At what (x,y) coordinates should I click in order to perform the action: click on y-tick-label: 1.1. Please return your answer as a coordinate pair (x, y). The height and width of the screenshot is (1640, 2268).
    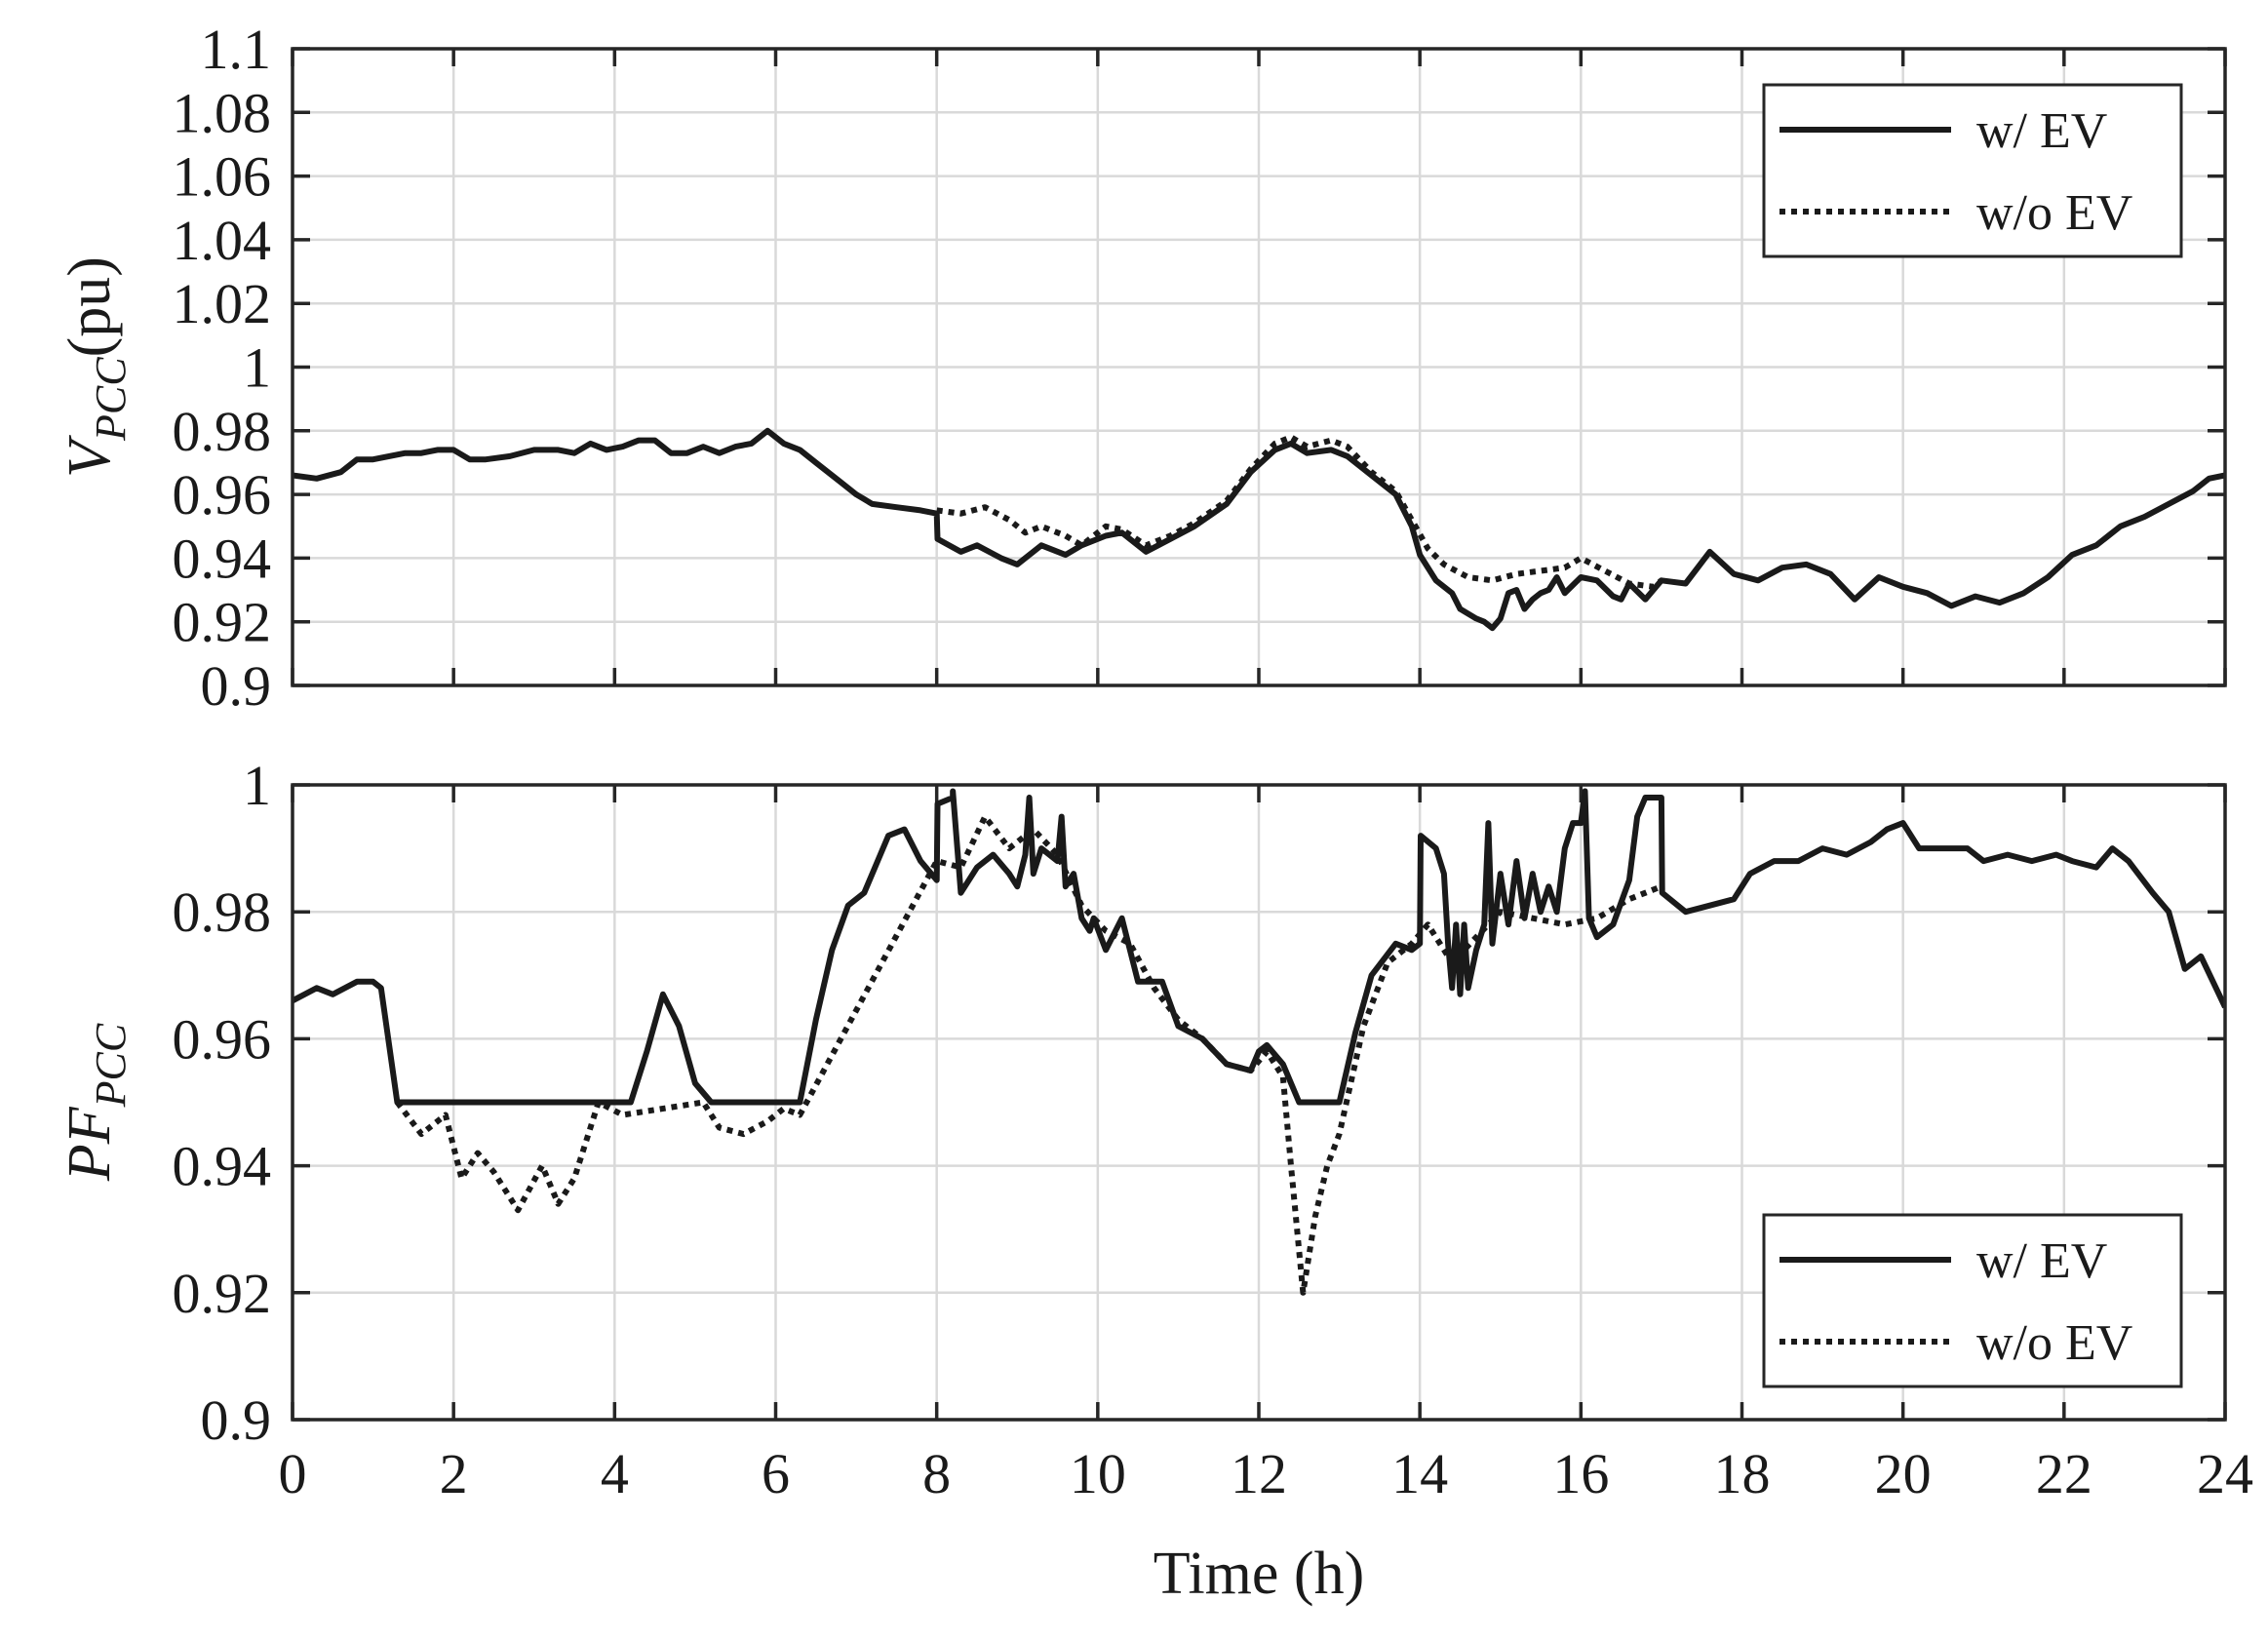
    Looking at the image, I should click on (237, 49).